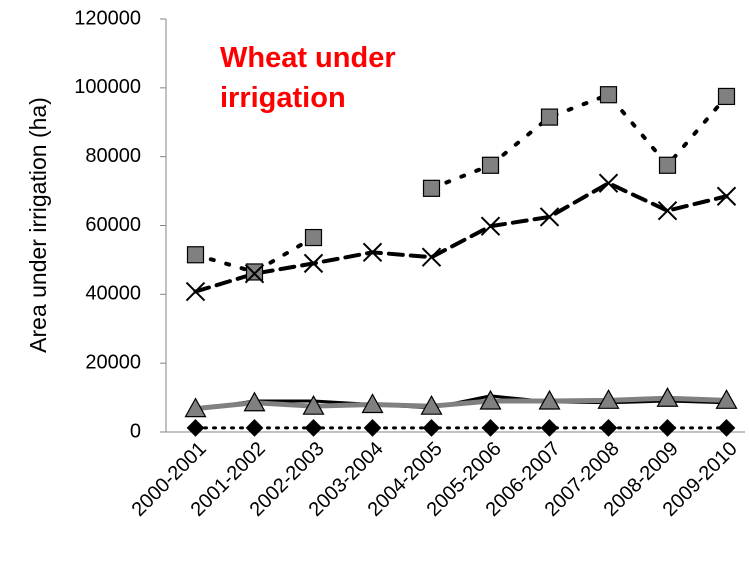  What do you see at coordinates (113, 362) in the screenshot?
I see `y-tick-label: 20000` at bounding box center [113, 362].